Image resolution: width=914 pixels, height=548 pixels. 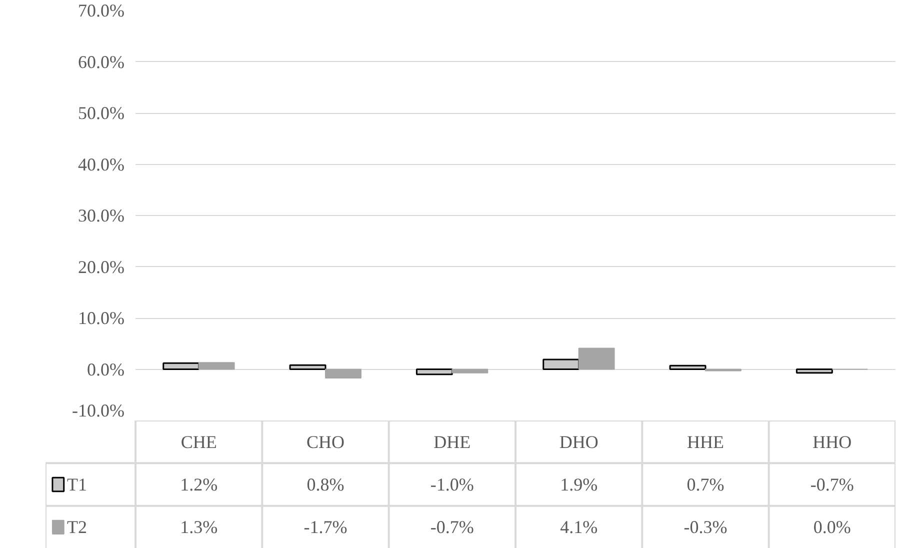 I want to click on data-label: 1.3%, so click(x=199, y=527).